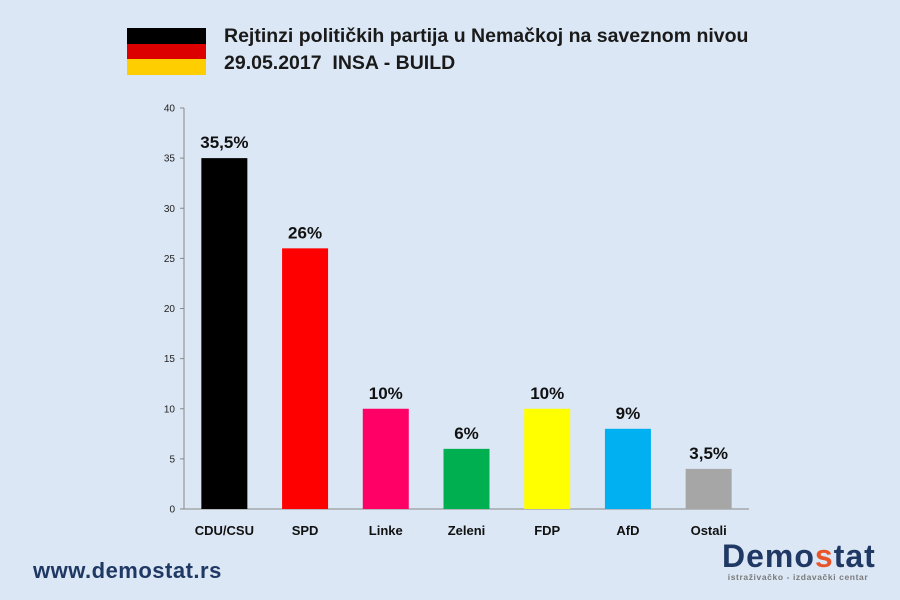 This screenshot has height=600, width=900. What do you see at coordinates (170, 359) in the screenshot?
I see `y-tick-label: 15` at bounding box center [170, 359].